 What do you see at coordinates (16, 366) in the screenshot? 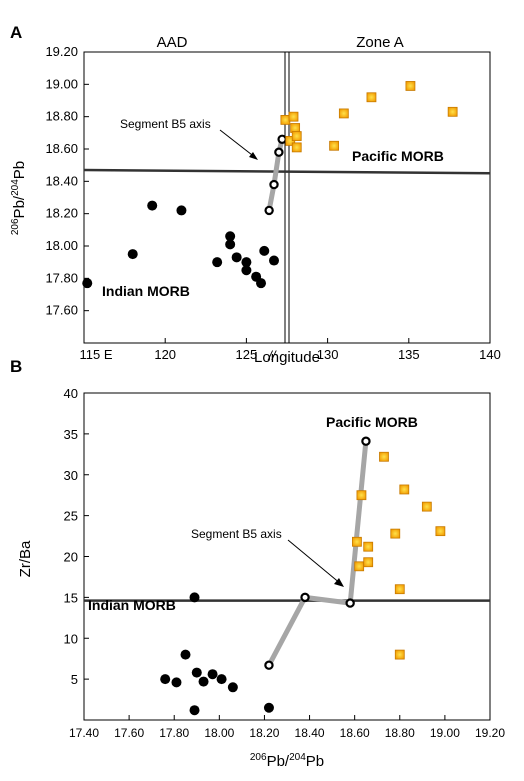
I see `panel-b-label: B` at bounding box center [16, 366].